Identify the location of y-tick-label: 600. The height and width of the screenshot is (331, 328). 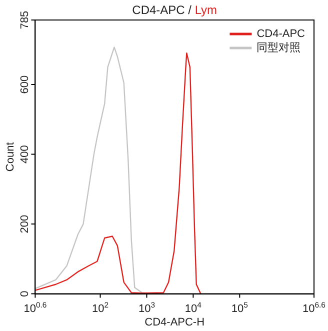
(25, 84).